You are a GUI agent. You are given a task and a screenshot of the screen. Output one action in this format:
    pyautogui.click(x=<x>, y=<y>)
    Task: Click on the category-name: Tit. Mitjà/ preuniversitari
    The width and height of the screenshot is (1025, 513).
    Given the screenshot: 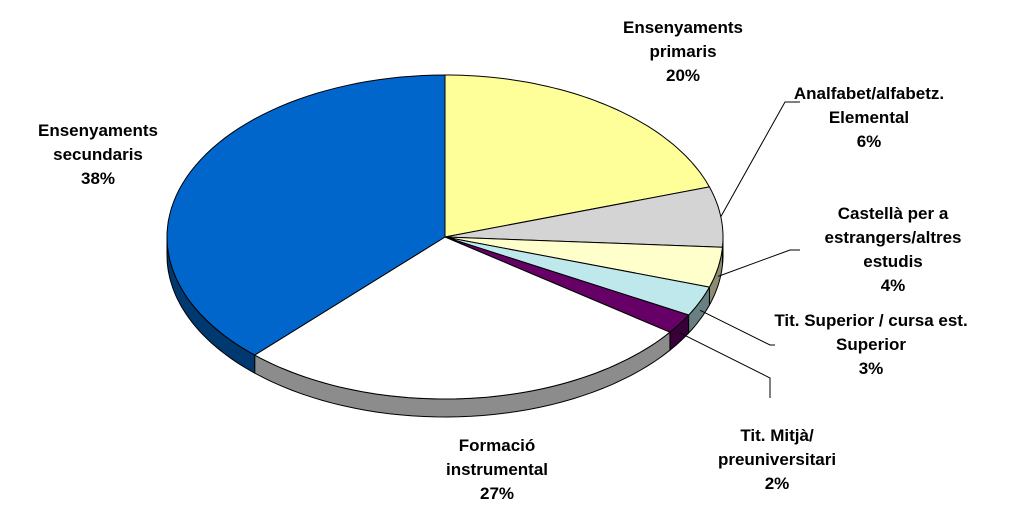 What is the action you would take?
    pyautogui.click(x=777, y=447)
    